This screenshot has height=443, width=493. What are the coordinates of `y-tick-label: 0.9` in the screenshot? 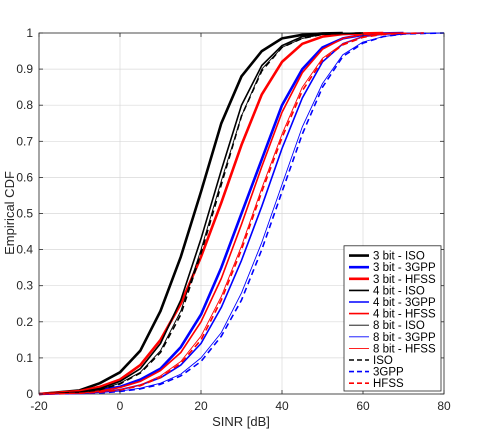 It's located at (24, 69).